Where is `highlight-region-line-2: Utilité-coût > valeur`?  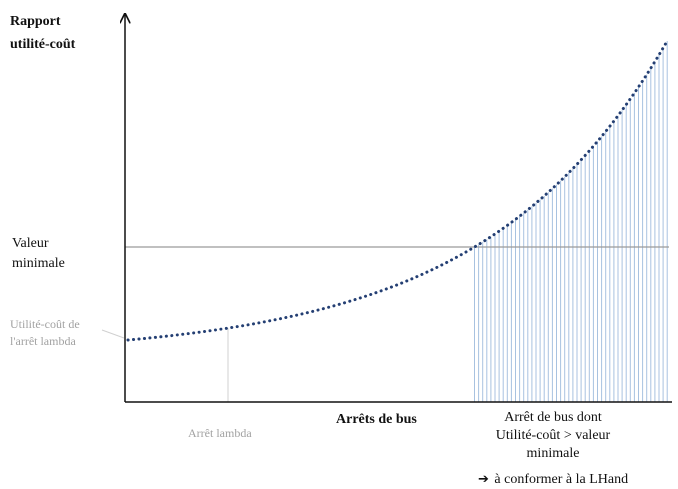
highlight-region-line-2: Utilité-coût > valeur is located at coordinates (553, 435).